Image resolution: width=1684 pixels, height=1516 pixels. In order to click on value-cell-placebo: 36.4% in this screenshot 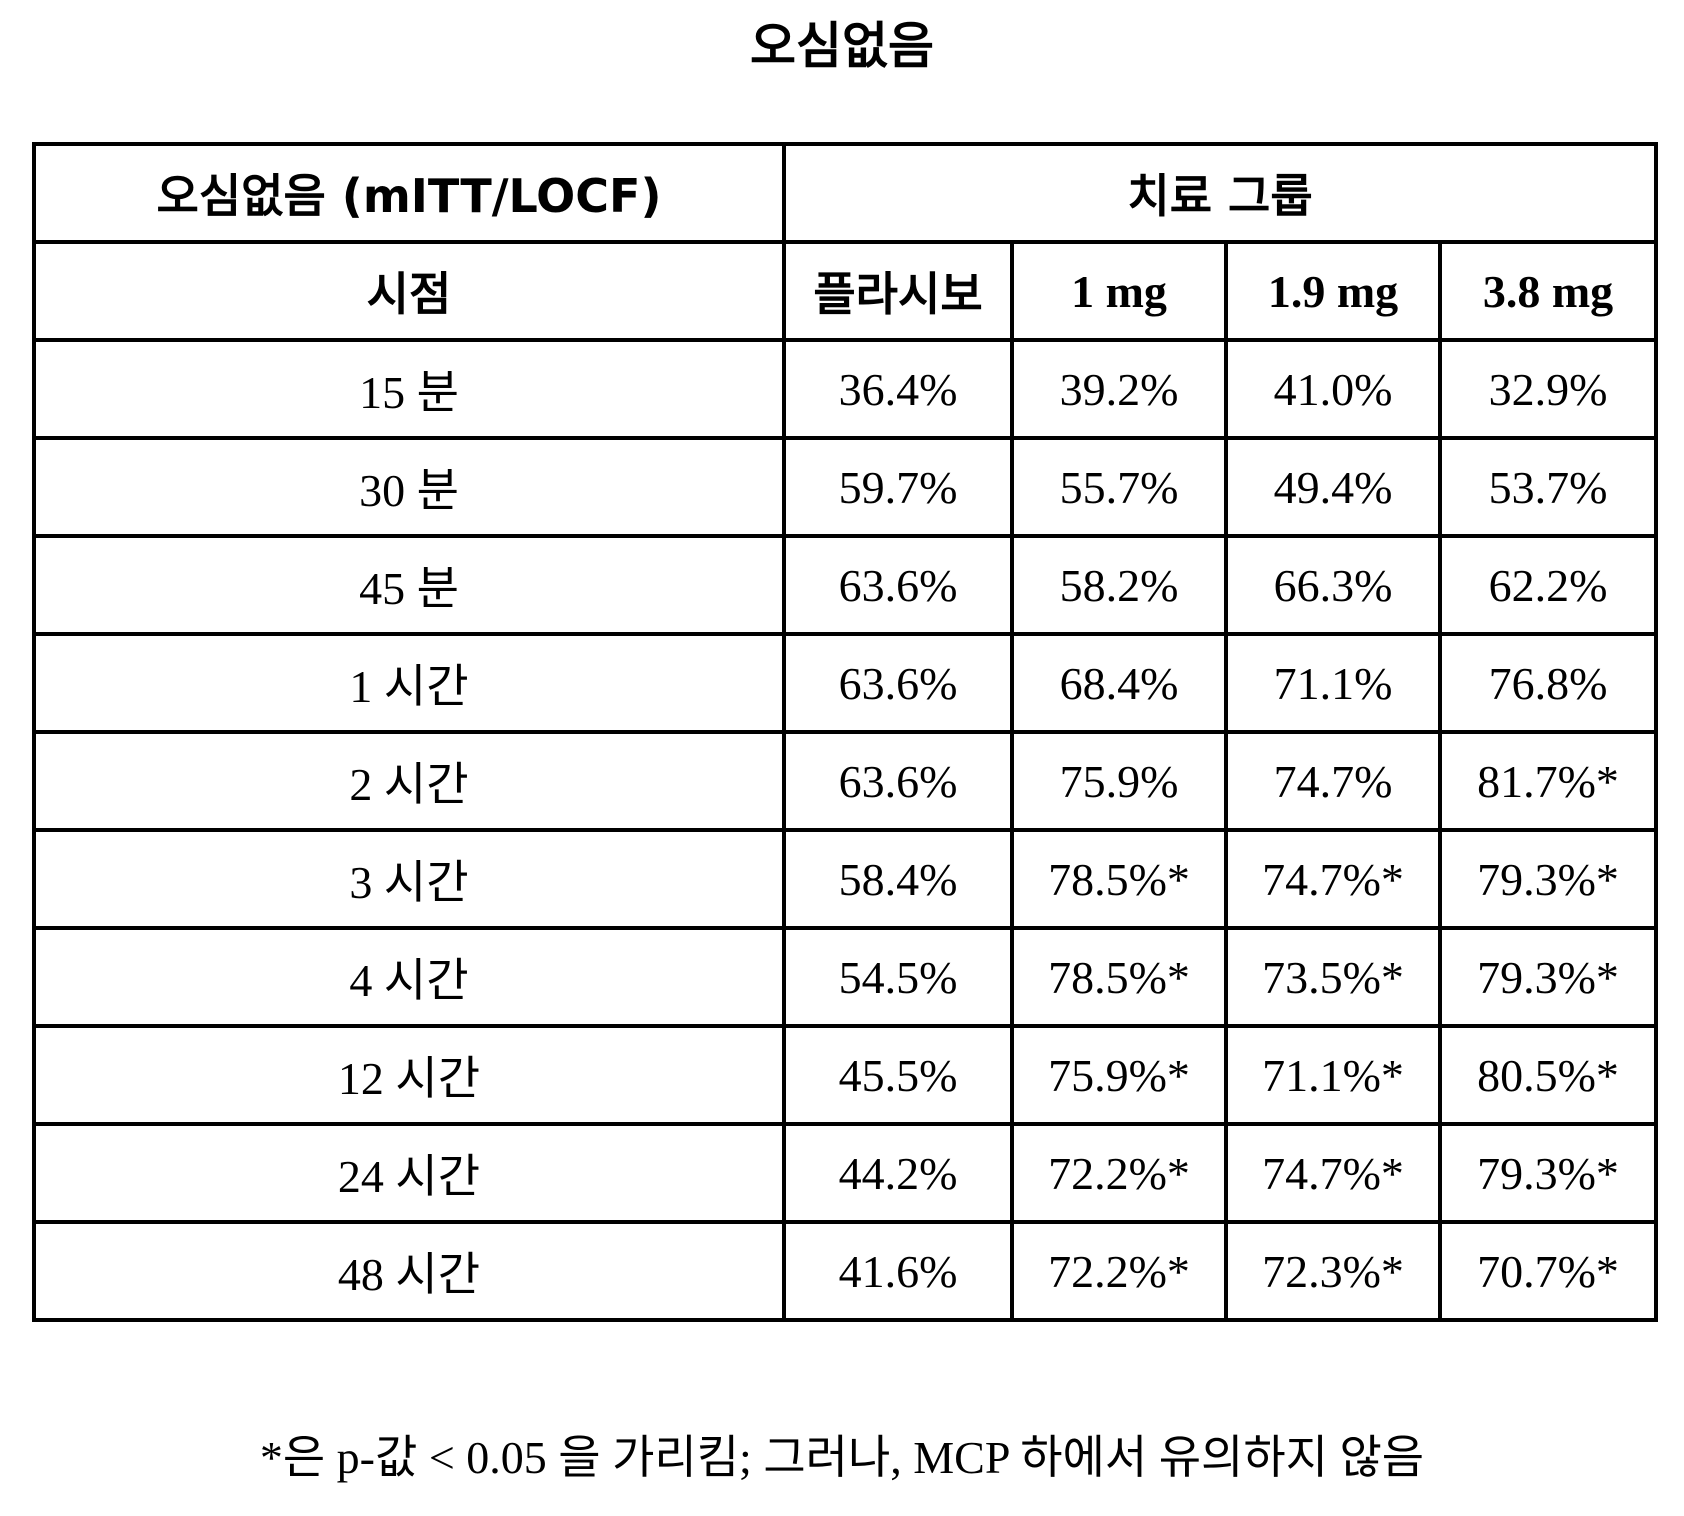, I will do `click(898, 389)`.